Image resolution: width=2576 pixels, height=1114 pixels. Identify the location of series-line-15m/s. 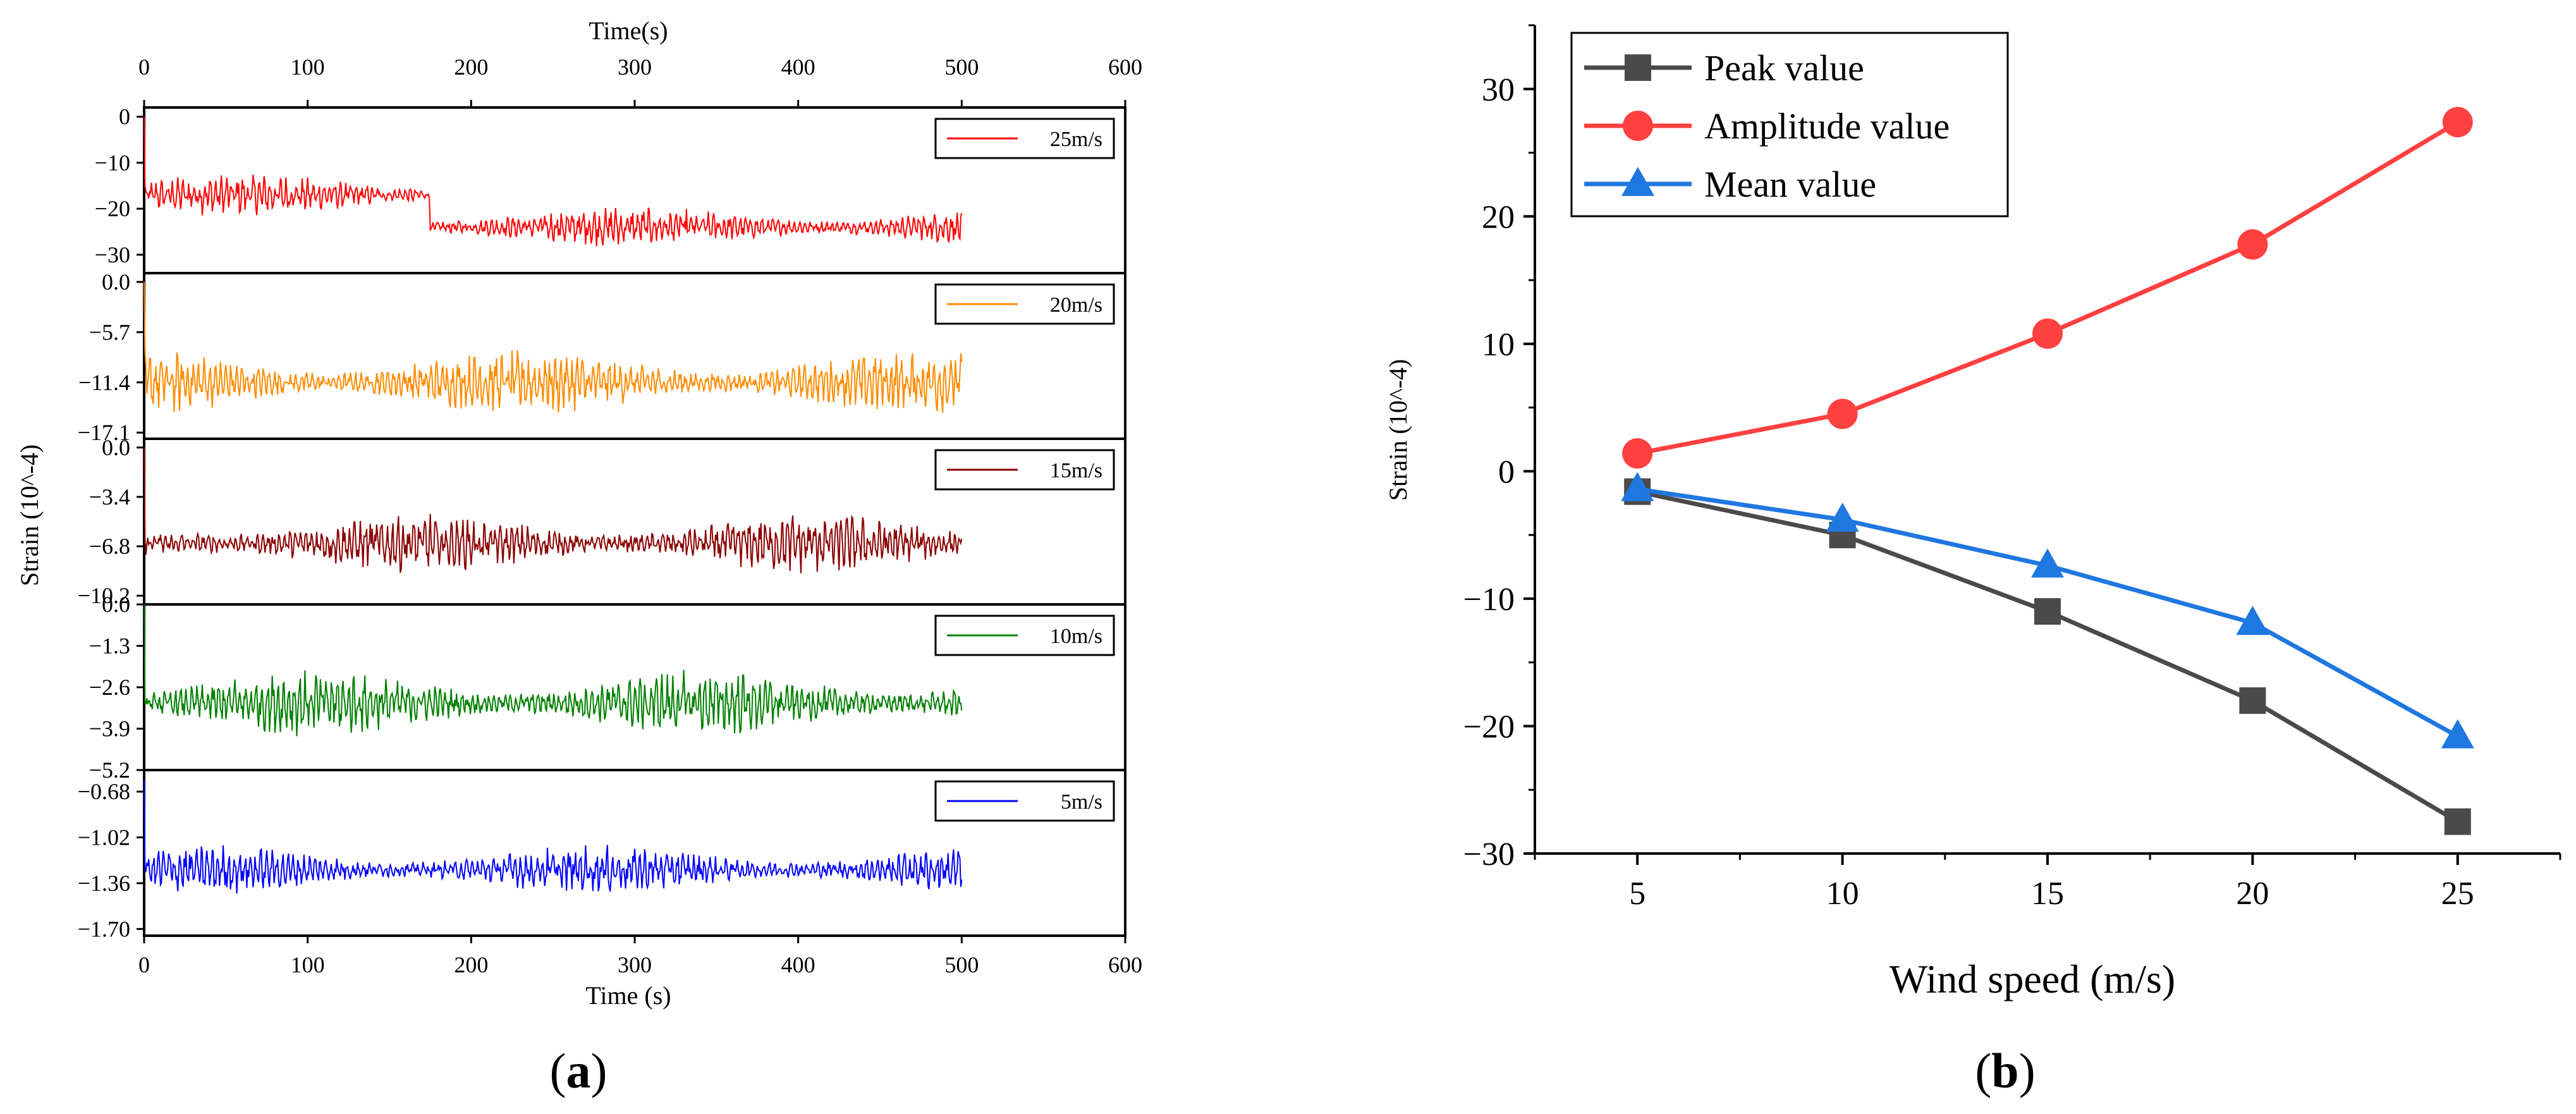
(553, 510).